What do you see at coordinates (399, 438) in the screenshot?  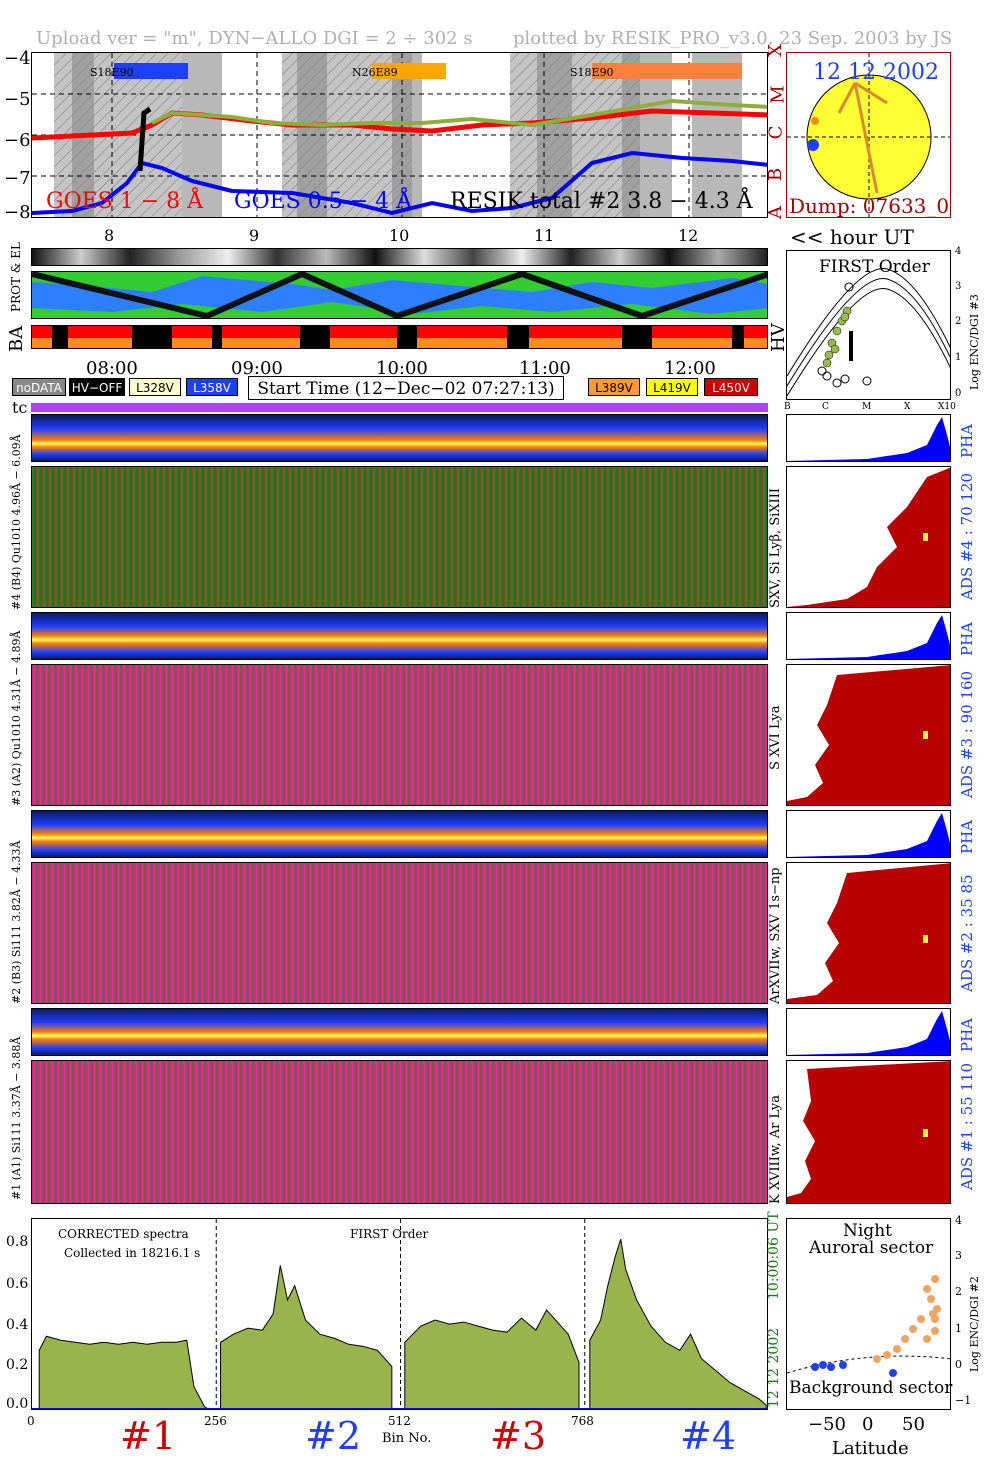 I see `ch4-pha-strip` at bounding box center [399, 438].